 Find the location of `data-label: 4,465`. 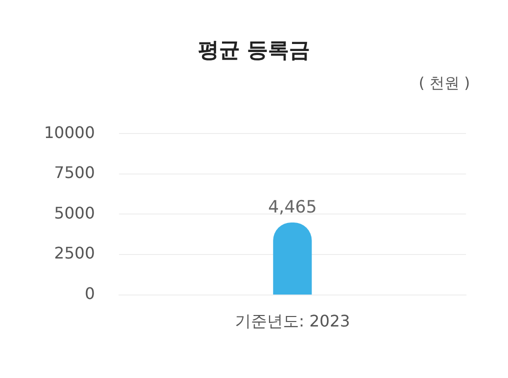

data-label: 4,465 is located at coordinates (292, 208).